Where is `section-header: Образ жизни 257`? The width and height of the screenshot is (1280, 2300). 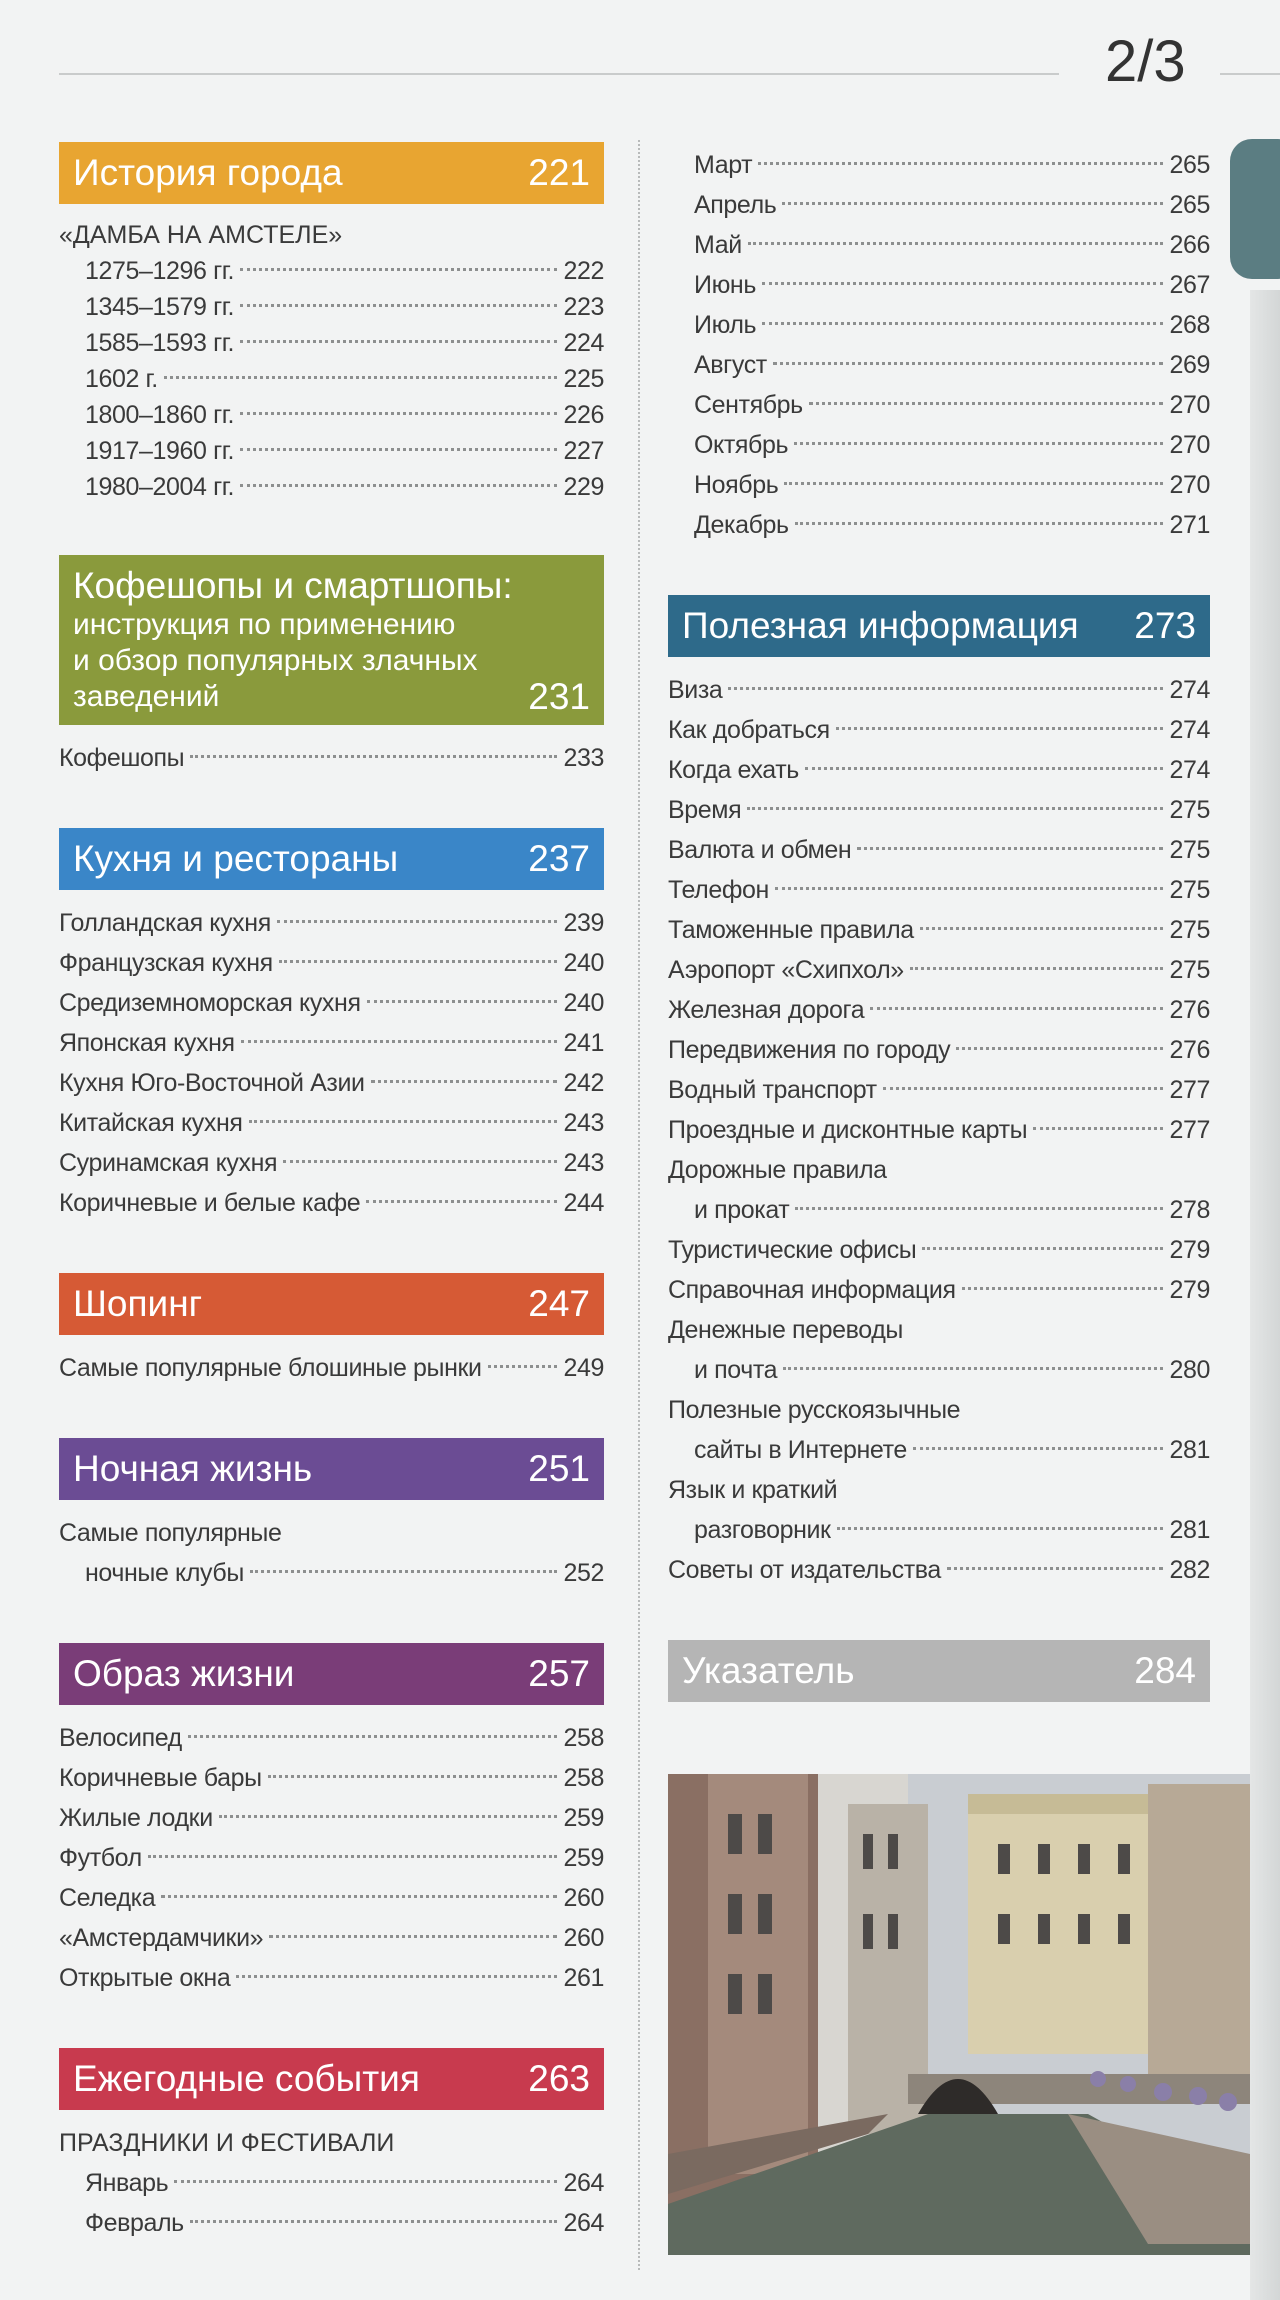 section-header: Образ жизни 257 is located at coordinates (331, 1674).